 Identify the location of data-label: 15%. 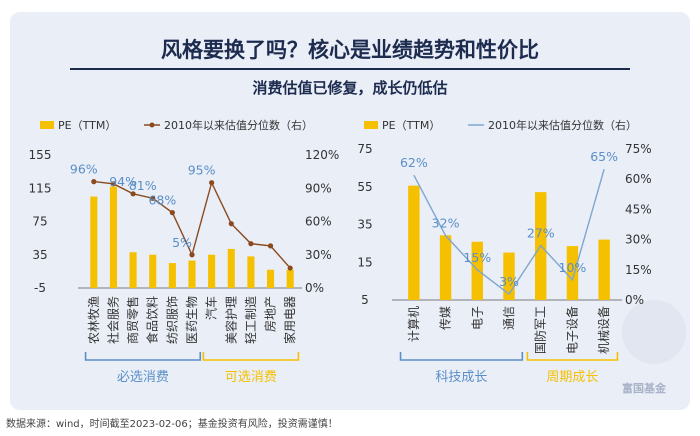
(477, 257).